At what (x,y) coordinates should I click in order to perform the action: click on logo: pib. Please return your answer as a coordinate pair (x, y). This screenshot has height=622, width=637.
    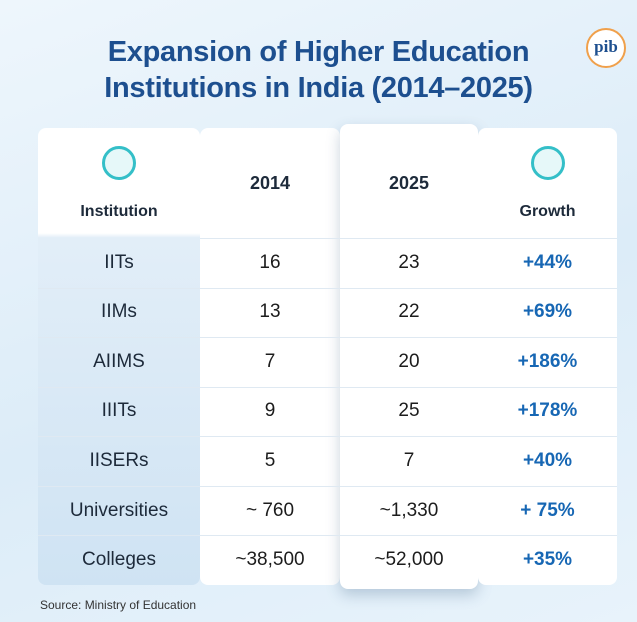
    Looking at the image, I should click on (606, 48).